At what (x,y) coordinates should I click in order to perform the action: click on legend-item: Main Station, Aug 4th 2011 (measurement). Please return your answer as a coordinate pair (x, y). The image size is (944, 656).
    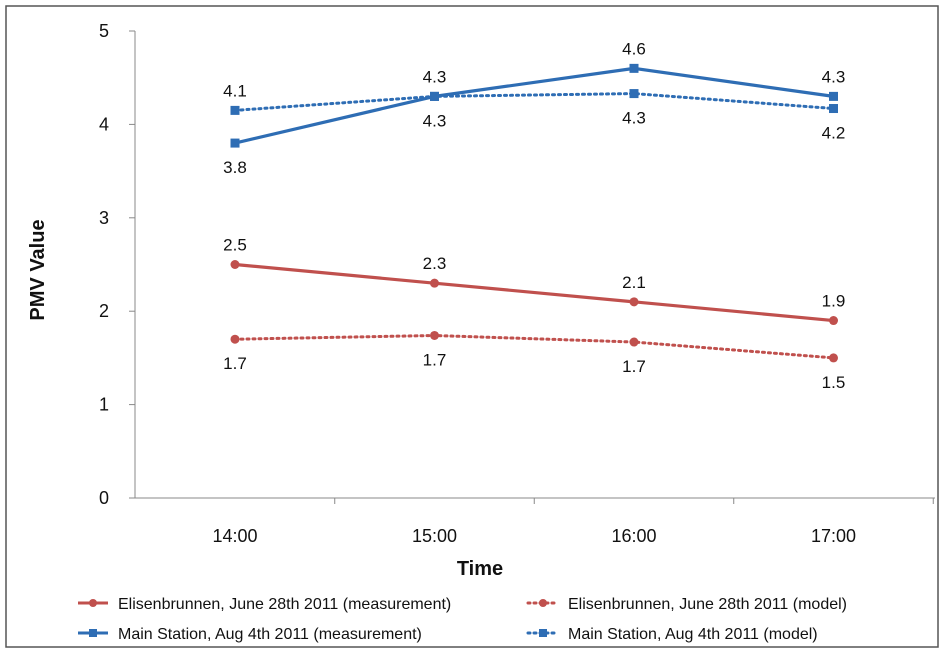
    Looking at the image, I should click on (250, 634).